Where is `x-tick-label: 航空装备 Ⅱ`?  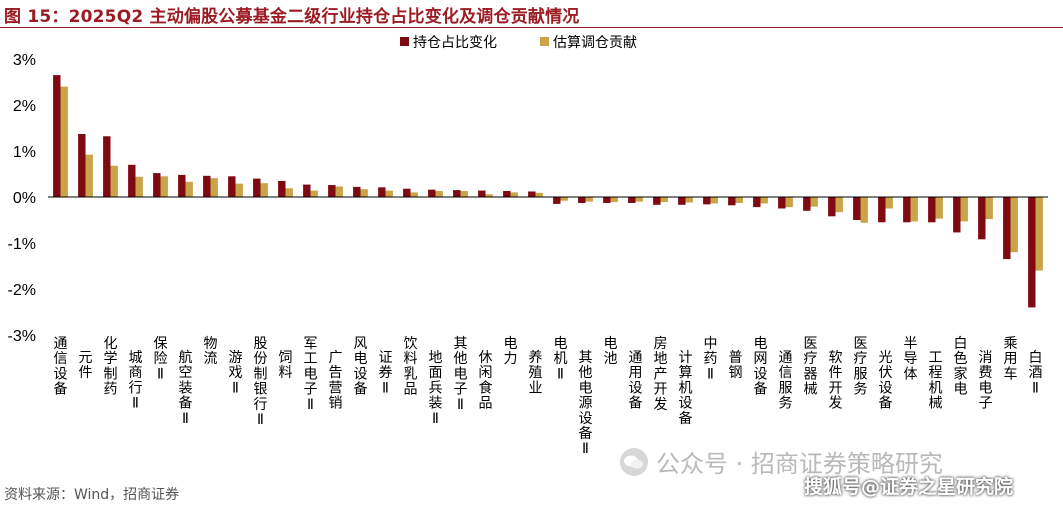 x-tick-label: 航空装备 Ⅱ is located at coordinates (186, 388).